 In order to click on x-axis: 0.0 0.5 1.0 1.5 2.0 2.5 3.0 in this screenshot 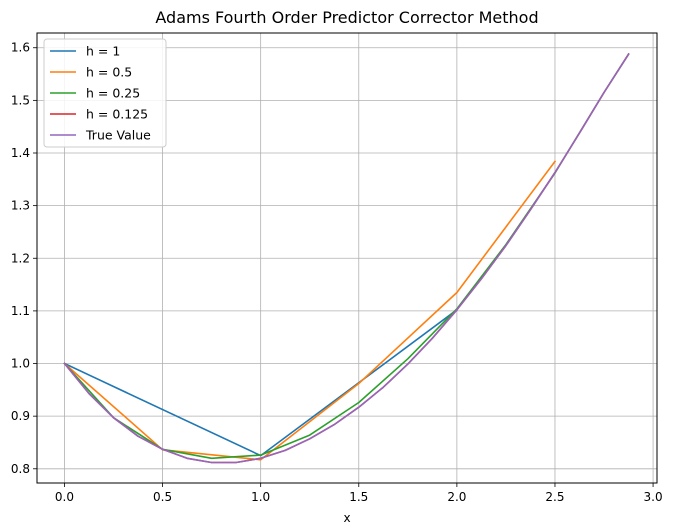, I will do `click(359, 493)`.